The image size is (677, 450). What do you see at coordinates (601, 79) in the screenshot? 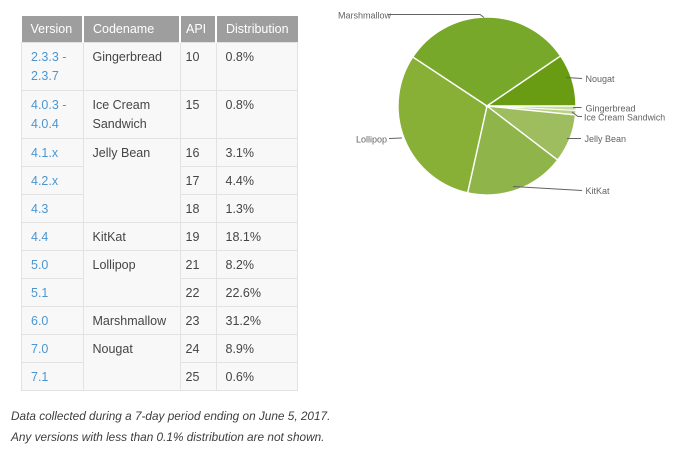
I see `svg-text: Nougat` at bounding box center [601, 79].